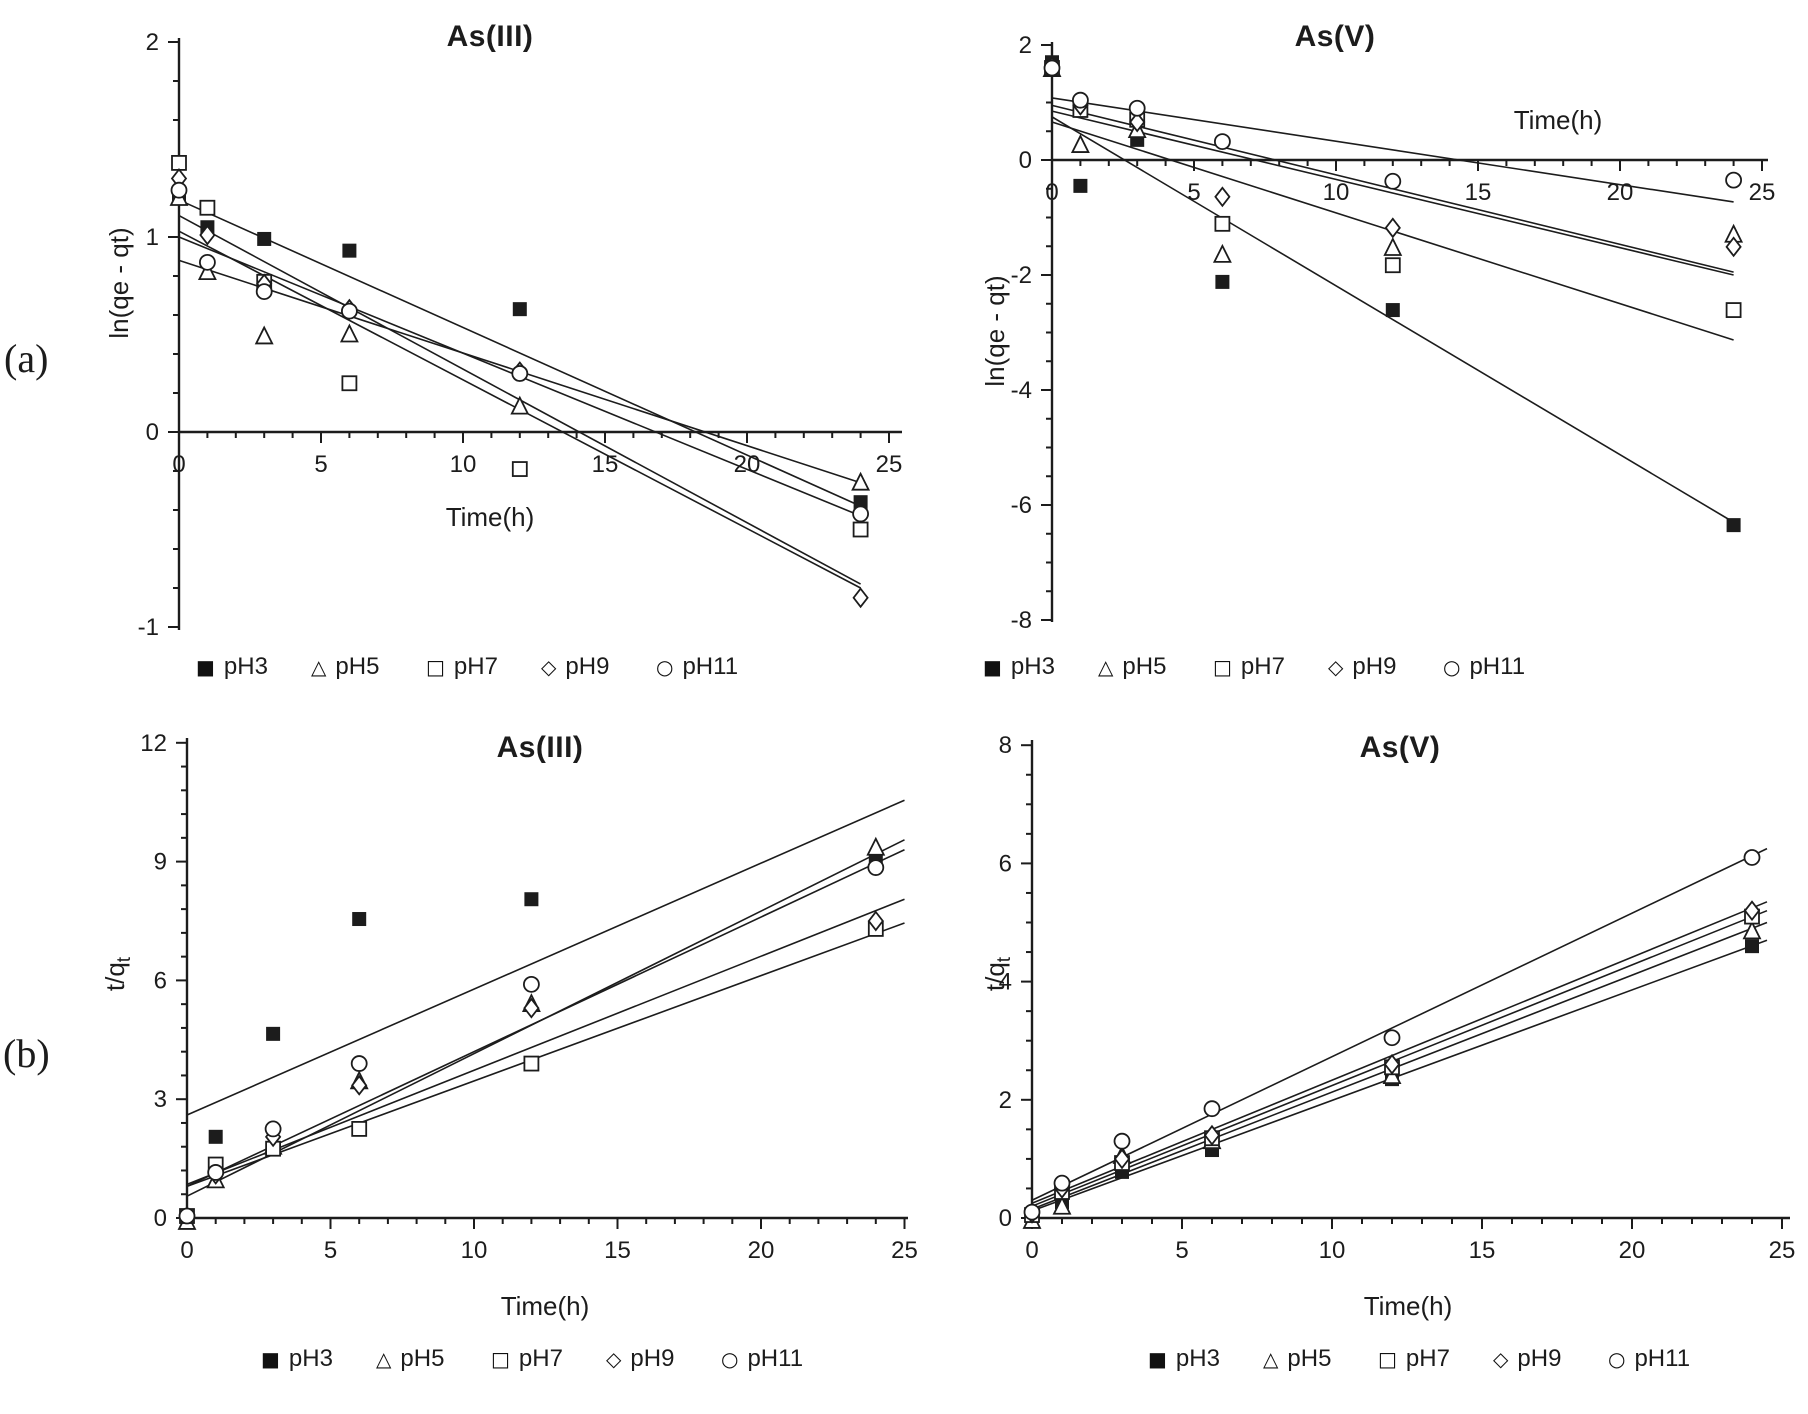 This screenshot has width=1808, height=1414. I want to click on chart-title-as5-second-order: As(V), so click(1400, 747).